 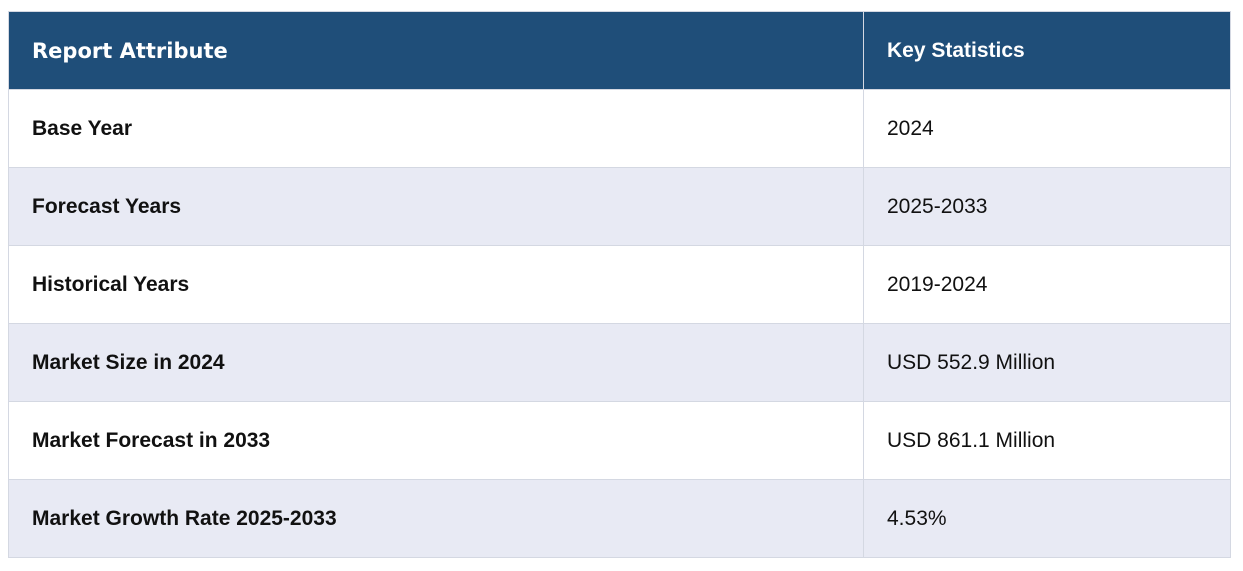 I want to click on table-row: Forecast Years 2025-2033, so click(x=619, y=206).